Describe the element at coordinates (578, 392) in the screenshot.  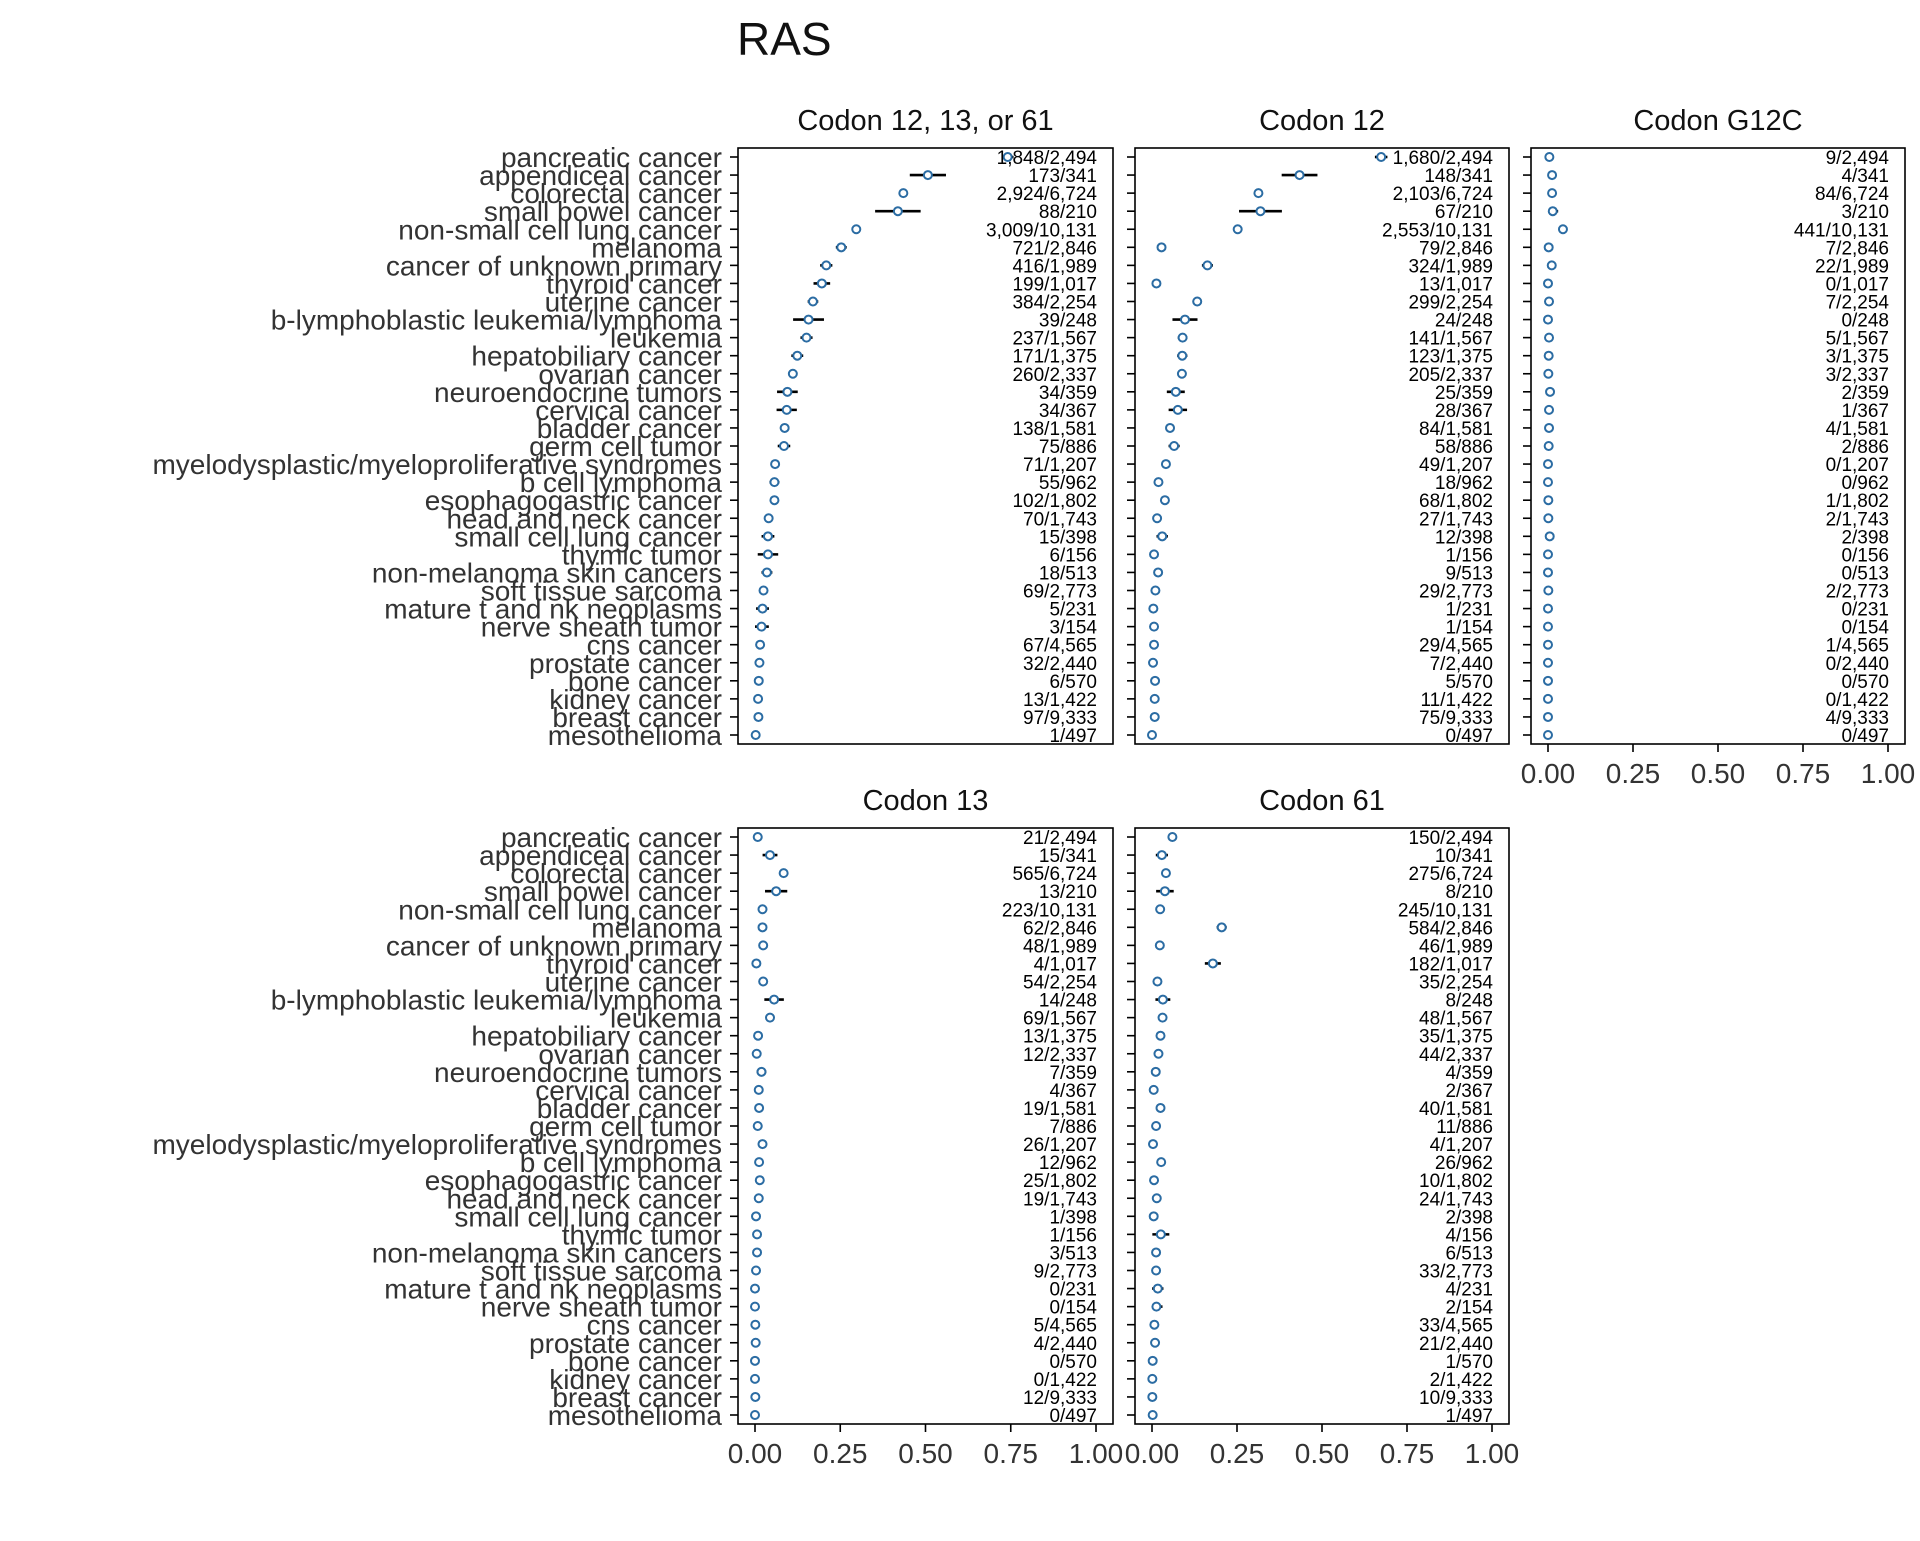
I see `category-label: neuroendocrine tumors` at that location.